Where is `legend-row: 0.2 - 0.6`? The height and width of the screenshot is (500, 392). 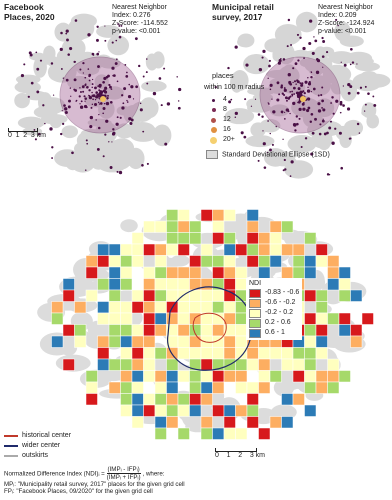
legend-row: 0.2 - 0.6 is located at coordinates (274, 323).